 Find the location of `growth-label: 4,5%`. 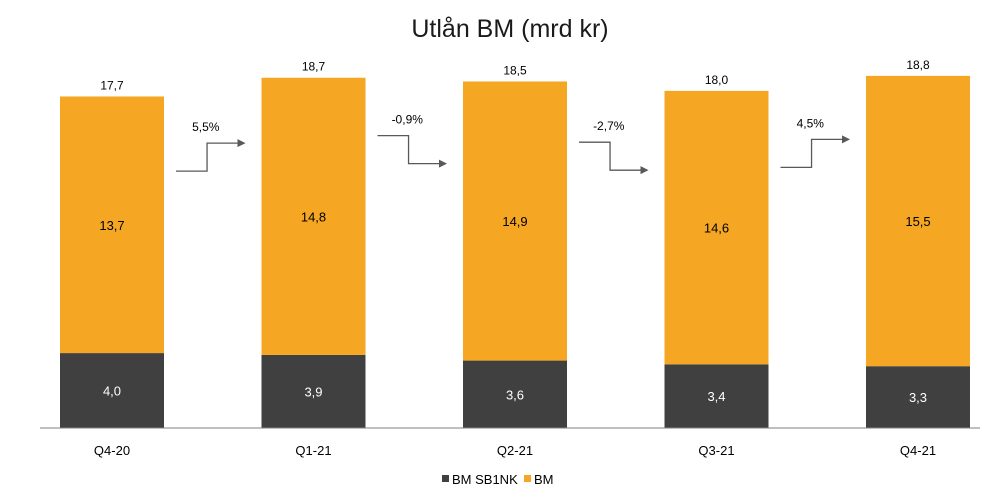

growth-label: 4,5% is located at coordinates (811, 123).